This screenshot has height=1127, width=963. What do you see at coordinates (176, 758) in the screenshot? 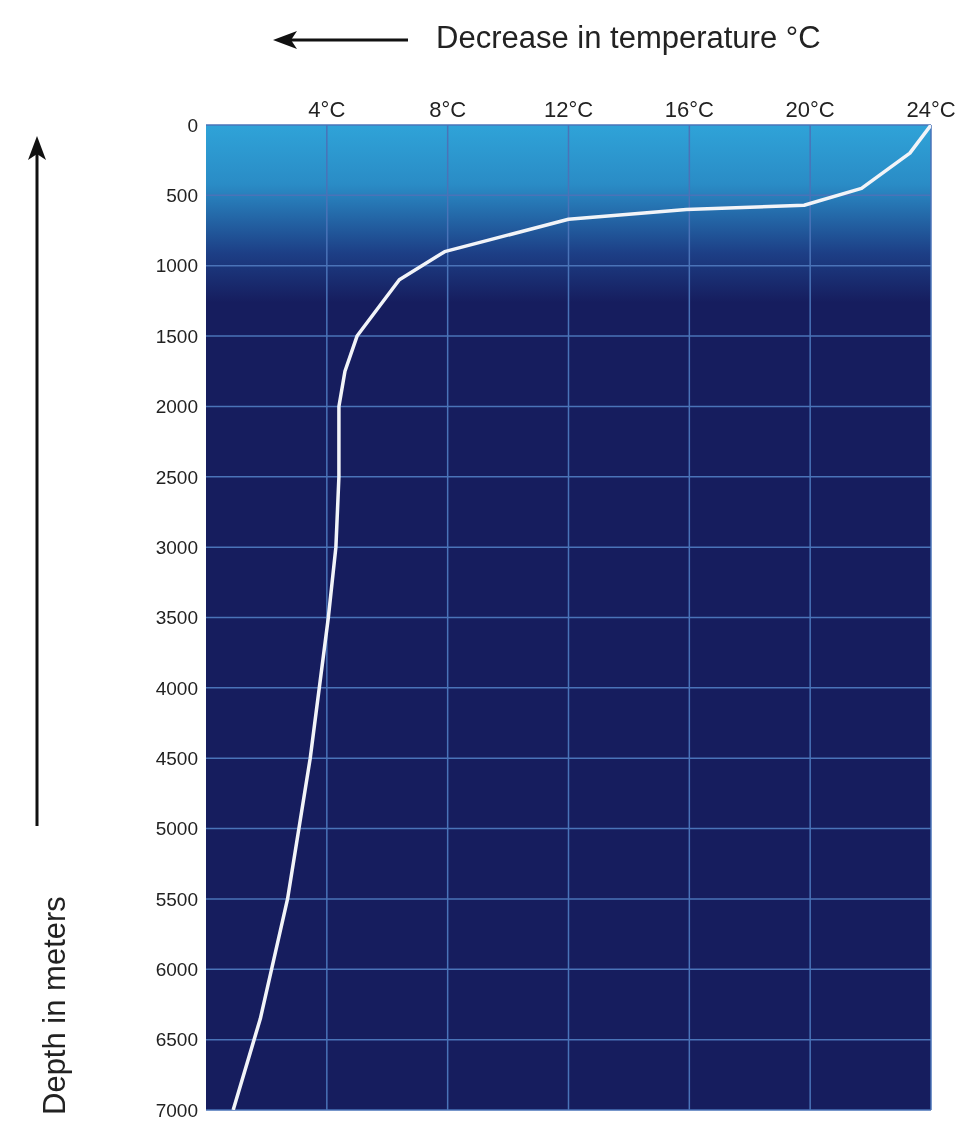
I see `y-tick-label: 4500` at bounding box center [176, 758].